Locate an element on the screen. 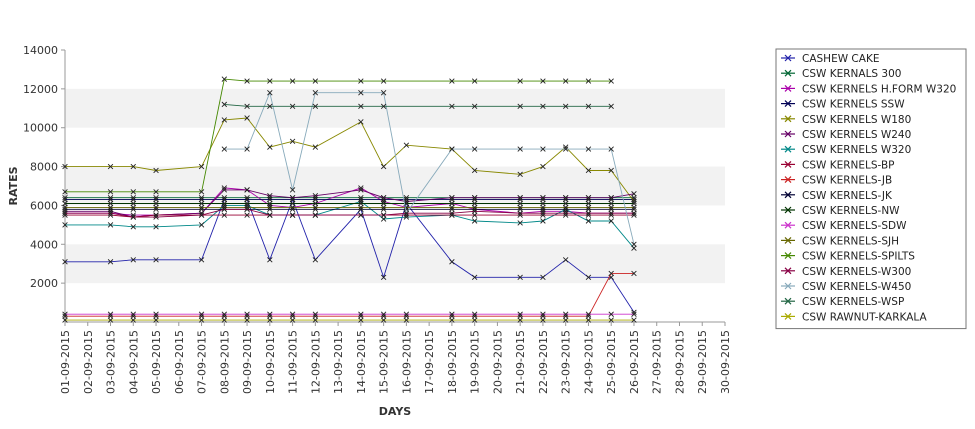  legend-label: CSW KERNELS-SDW is located at coordinates (854, 226).